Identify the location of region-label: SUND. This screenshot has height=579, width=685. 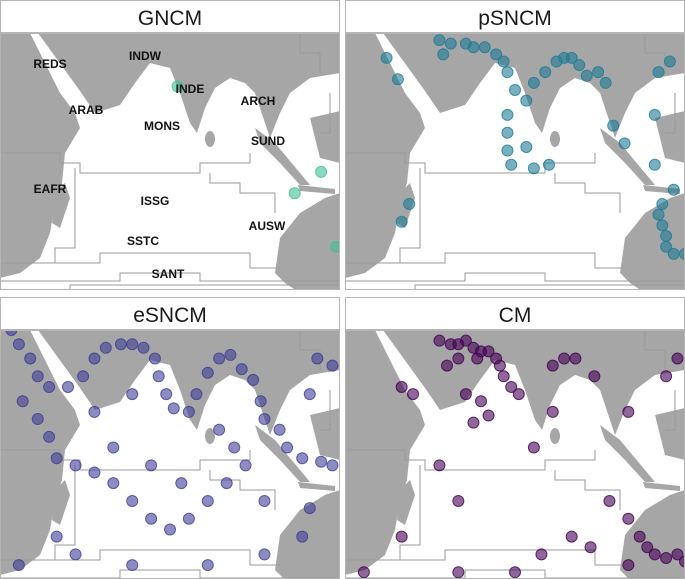
(268, 141).